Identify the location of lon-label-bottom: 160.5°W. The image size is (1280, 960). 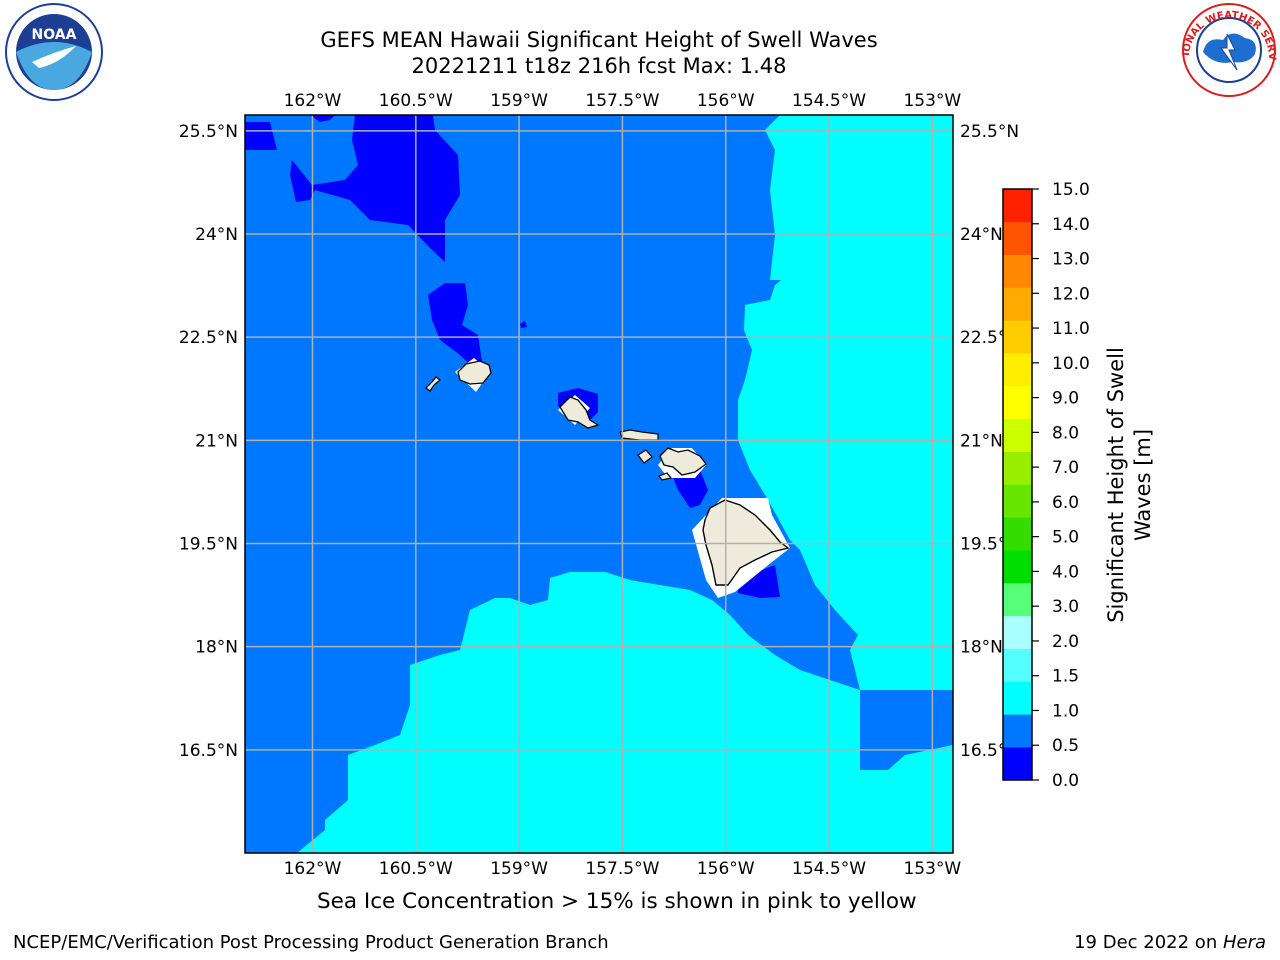
(416, 869).